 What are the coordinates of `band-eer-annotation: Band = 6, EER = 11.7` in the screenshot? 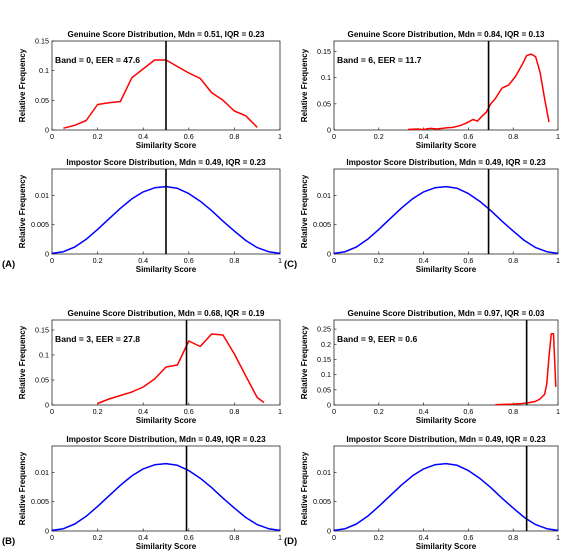 It's located at (379, 60).